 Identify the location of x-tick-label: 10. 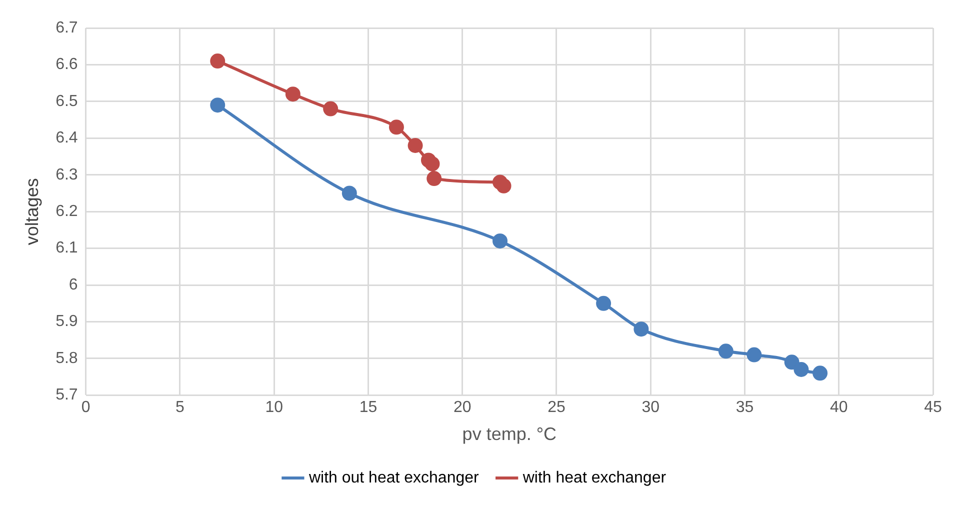
(274, 407).